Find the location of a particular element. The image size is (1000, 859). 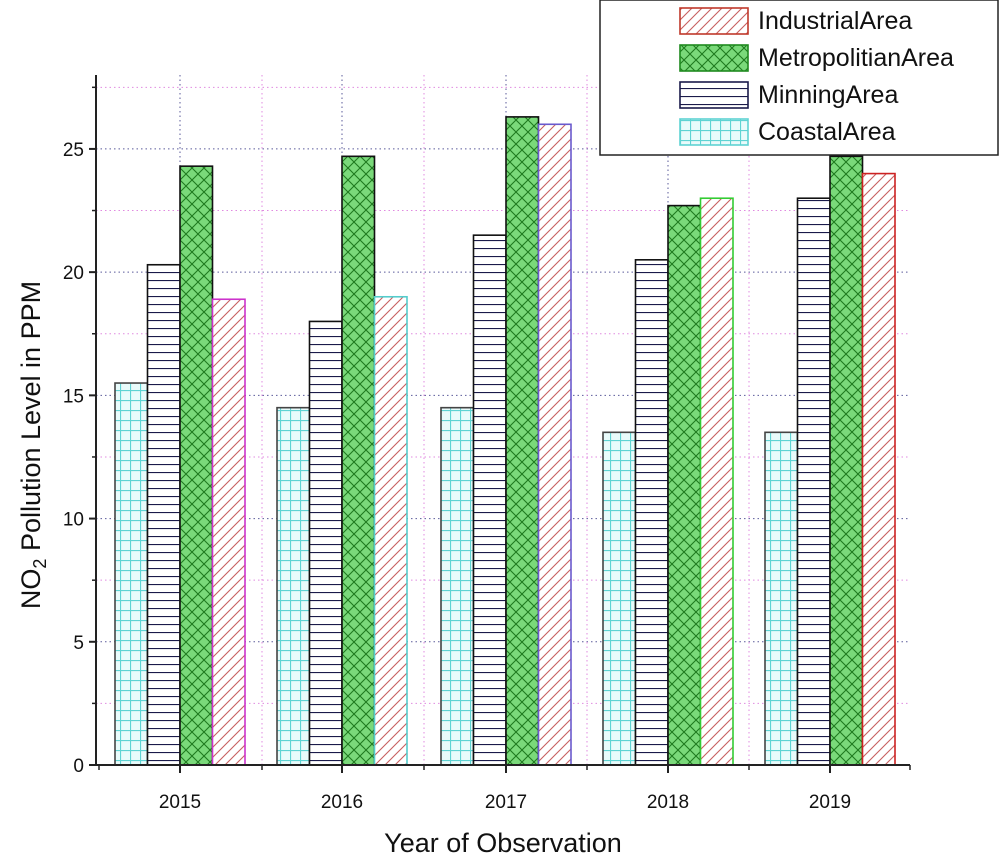

legend-label-industrialarea: IndustrialArea is located at coordinates (835, 21).